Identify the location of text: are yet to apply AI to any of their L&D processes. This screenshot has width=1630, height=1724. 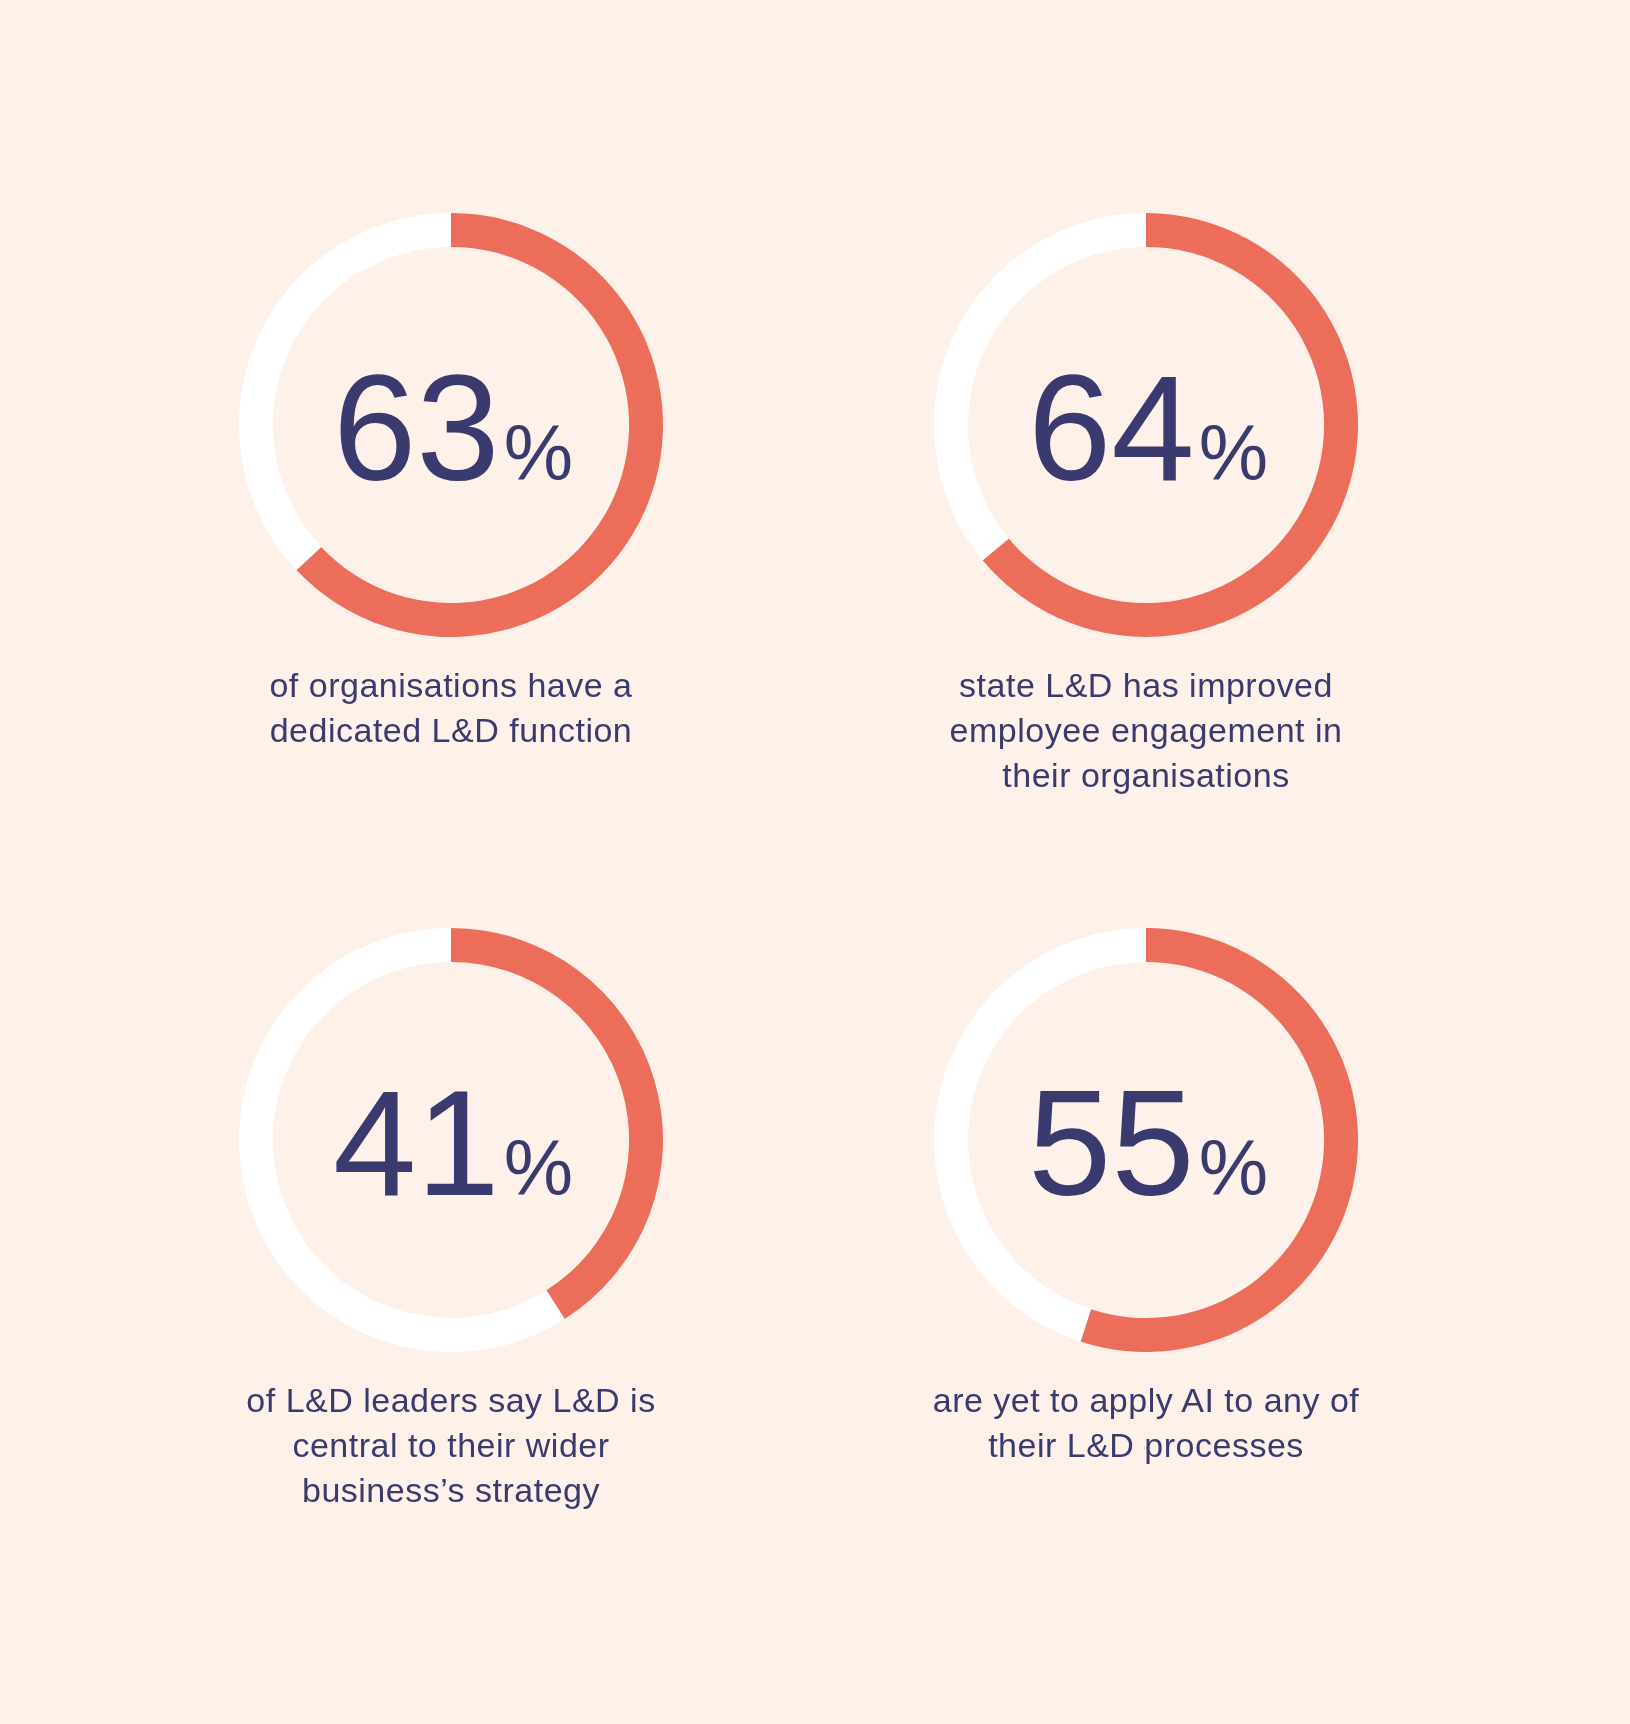
(1146, 1423).